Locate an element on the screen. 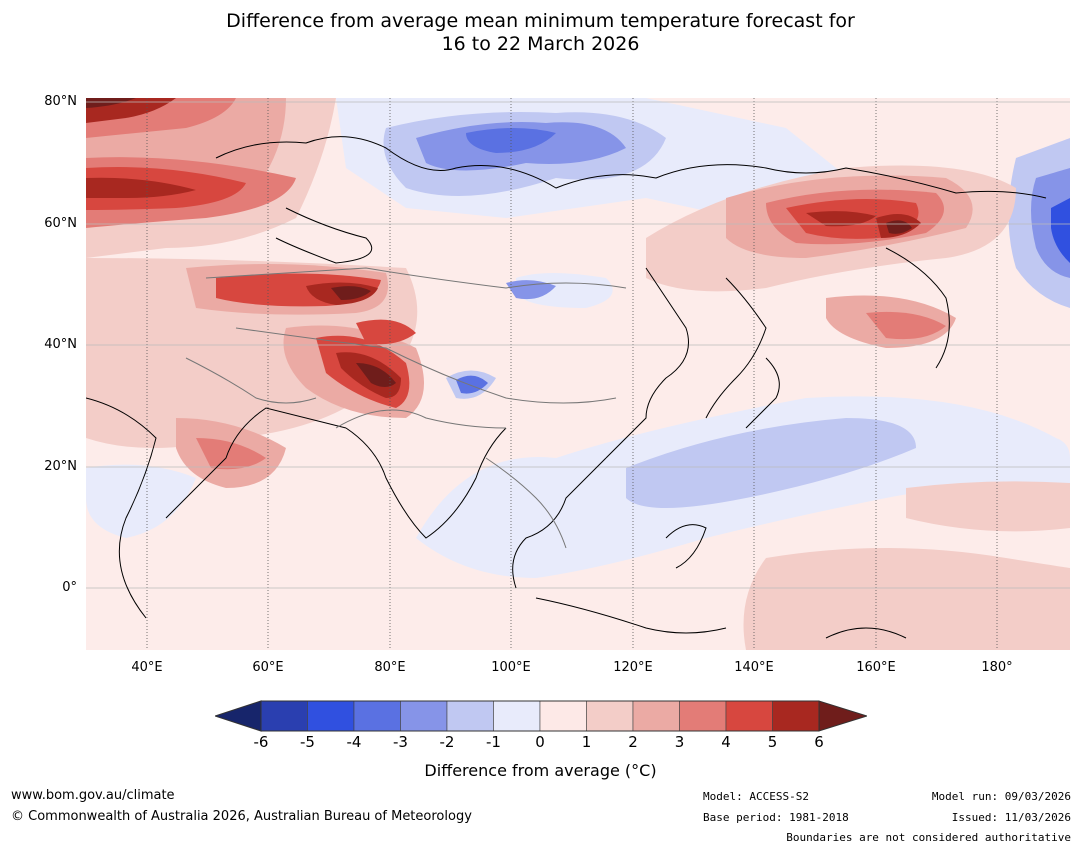  lon-label-180: 180° is located at coordinates (997, 667).